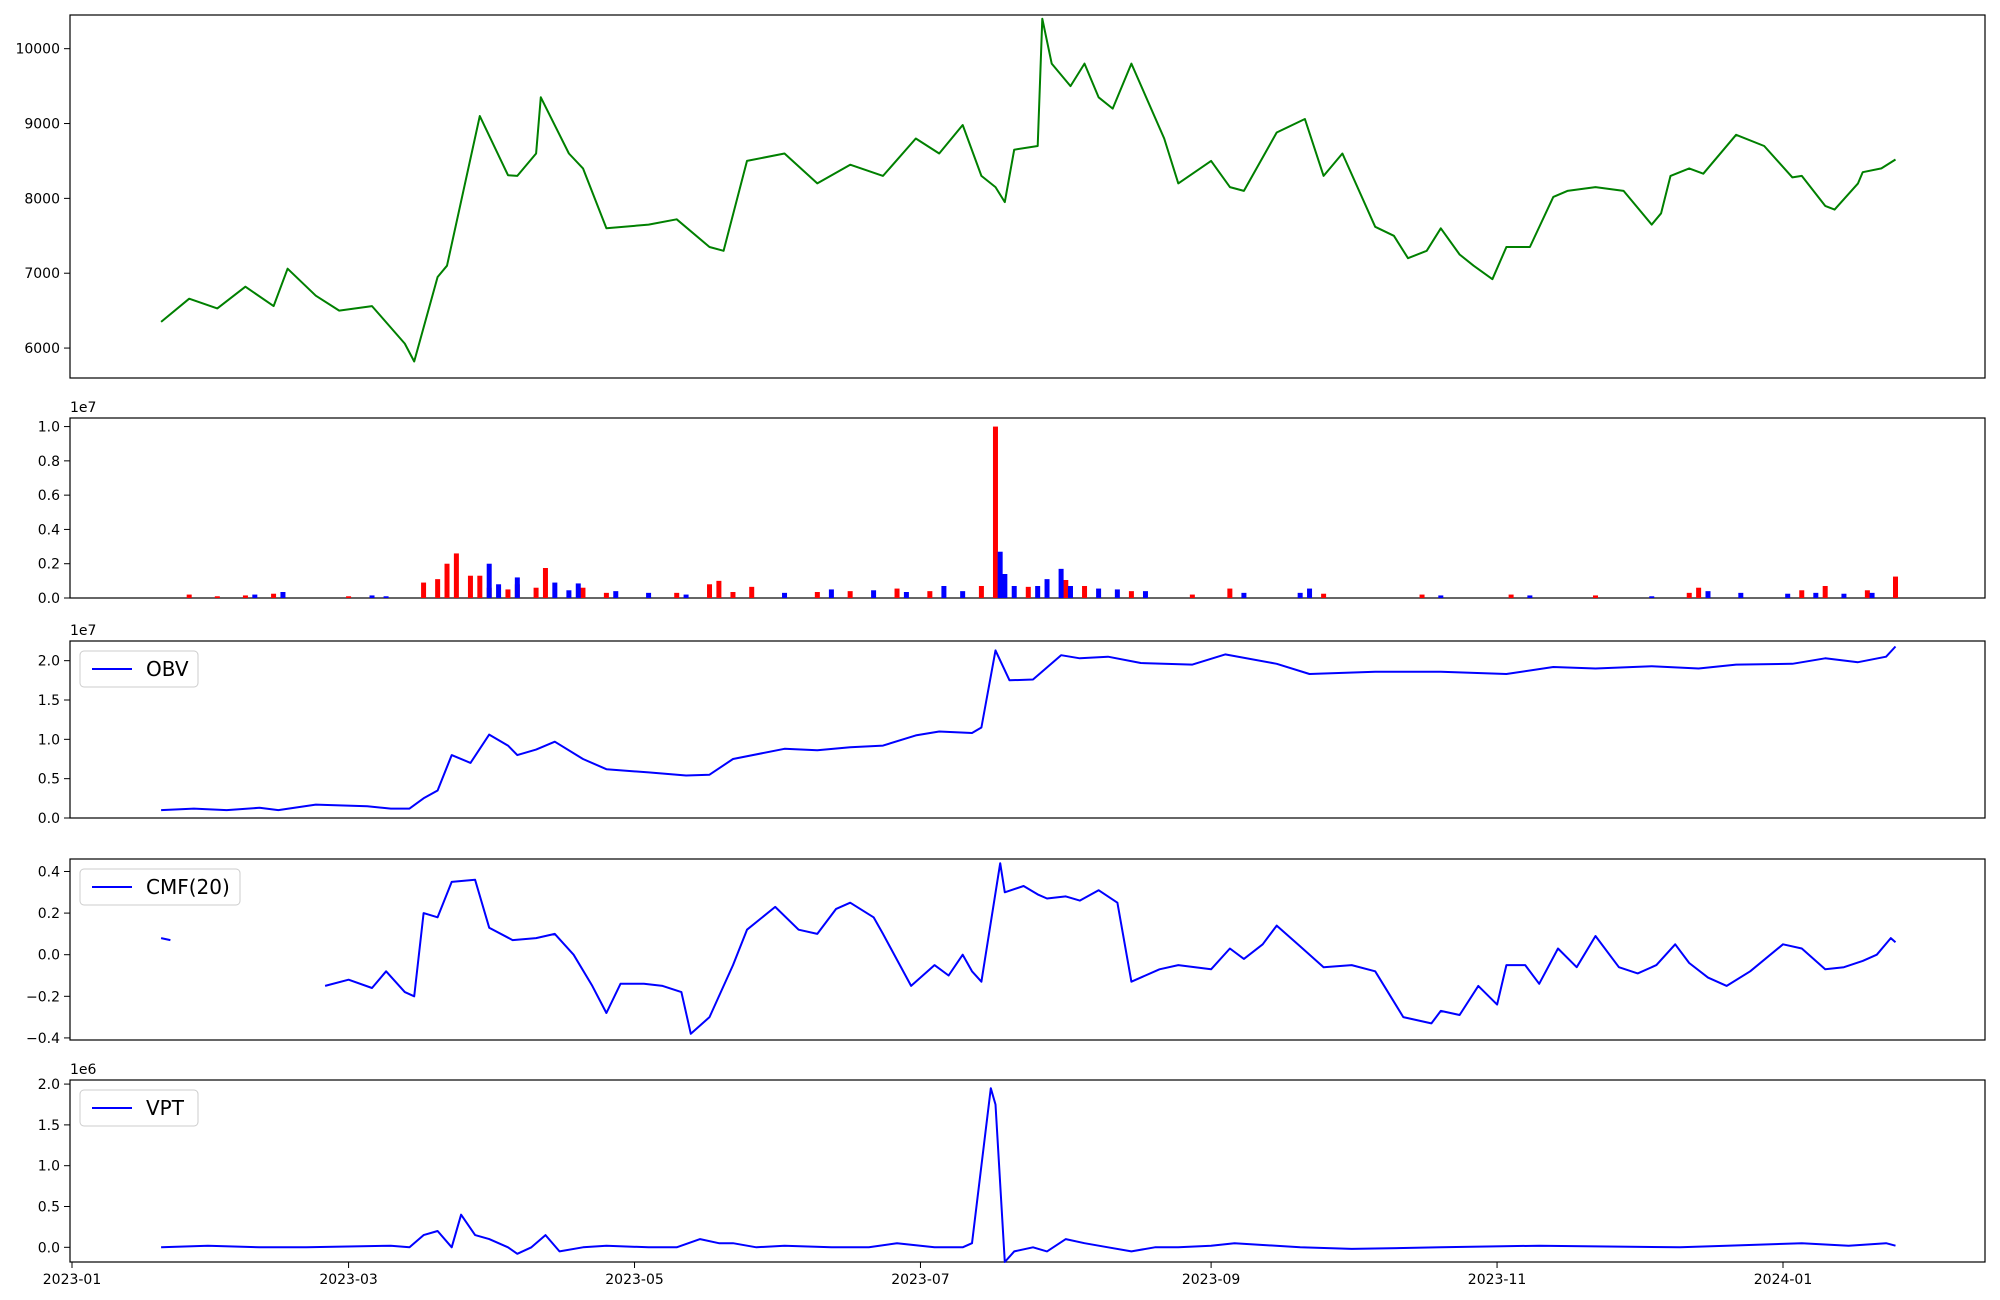 Image resolution: width=2000 pixels, height=1300 pixels. What do you see at coordinates (49, 1085) in the screenshot?
I see `y-tick-label: 2.0` at bounding box center [49, 1085].